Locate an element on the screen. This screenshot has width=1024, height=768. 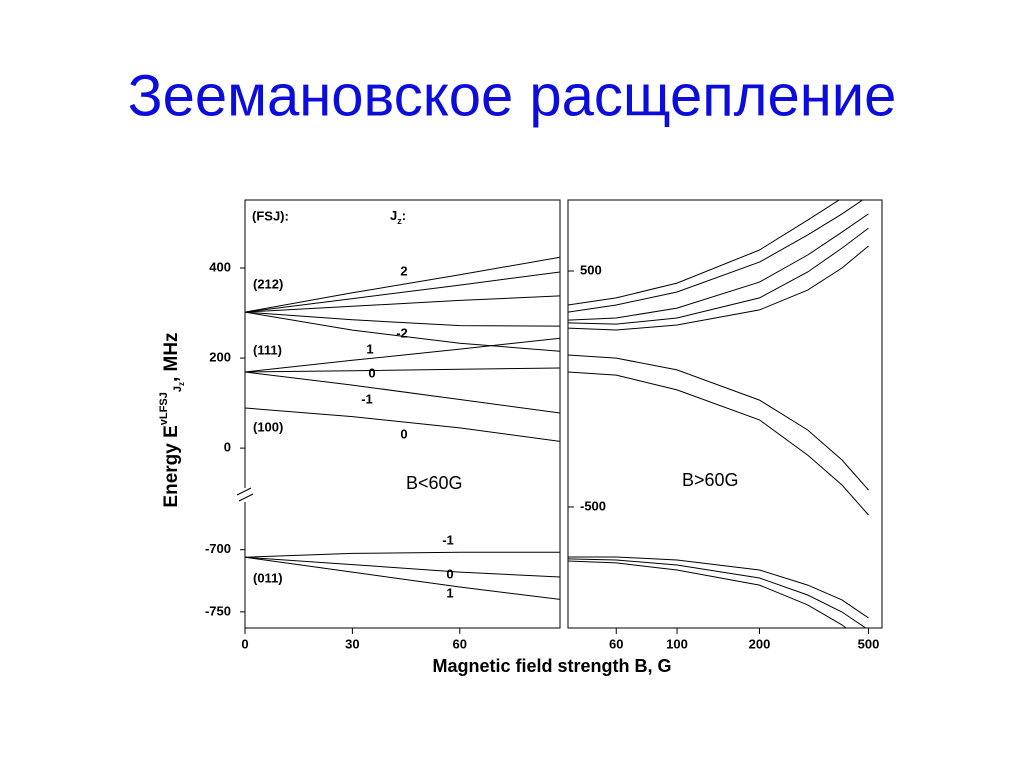
y-tick-label: 200 is located at coordinates (220, 356).